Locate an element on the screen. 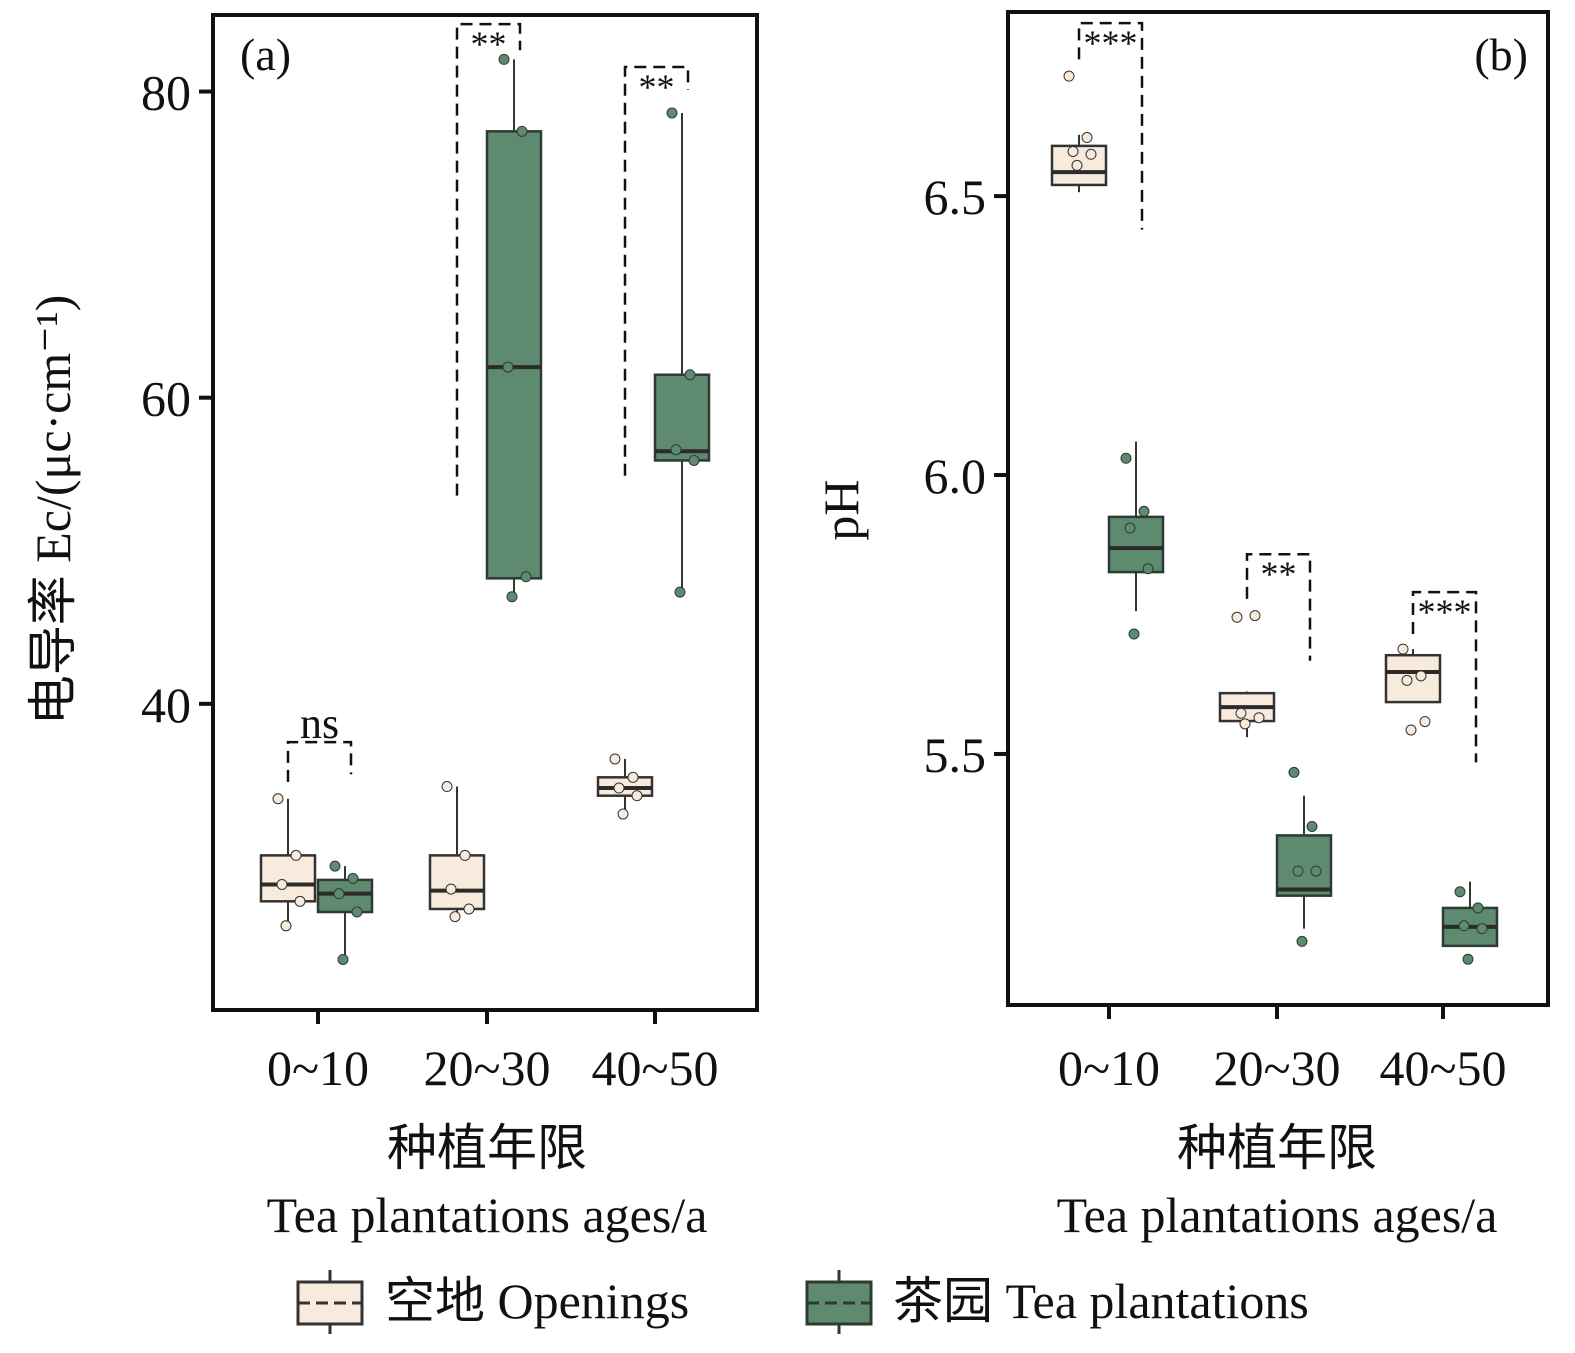  box-openings-0~10 is located at coordinates (288, 862).